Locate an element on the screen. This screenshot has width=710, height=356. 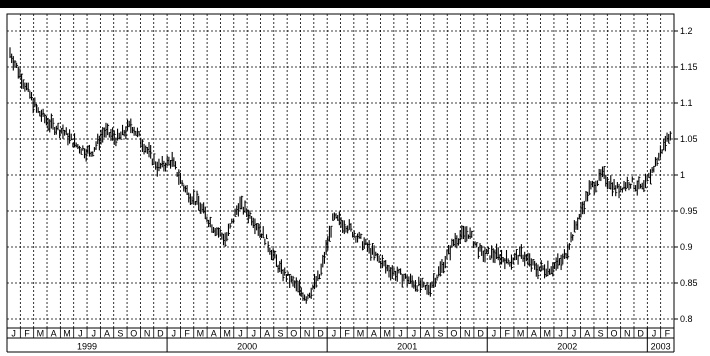
y-tick-label: 0.8 is located at coordinates (686, 319).